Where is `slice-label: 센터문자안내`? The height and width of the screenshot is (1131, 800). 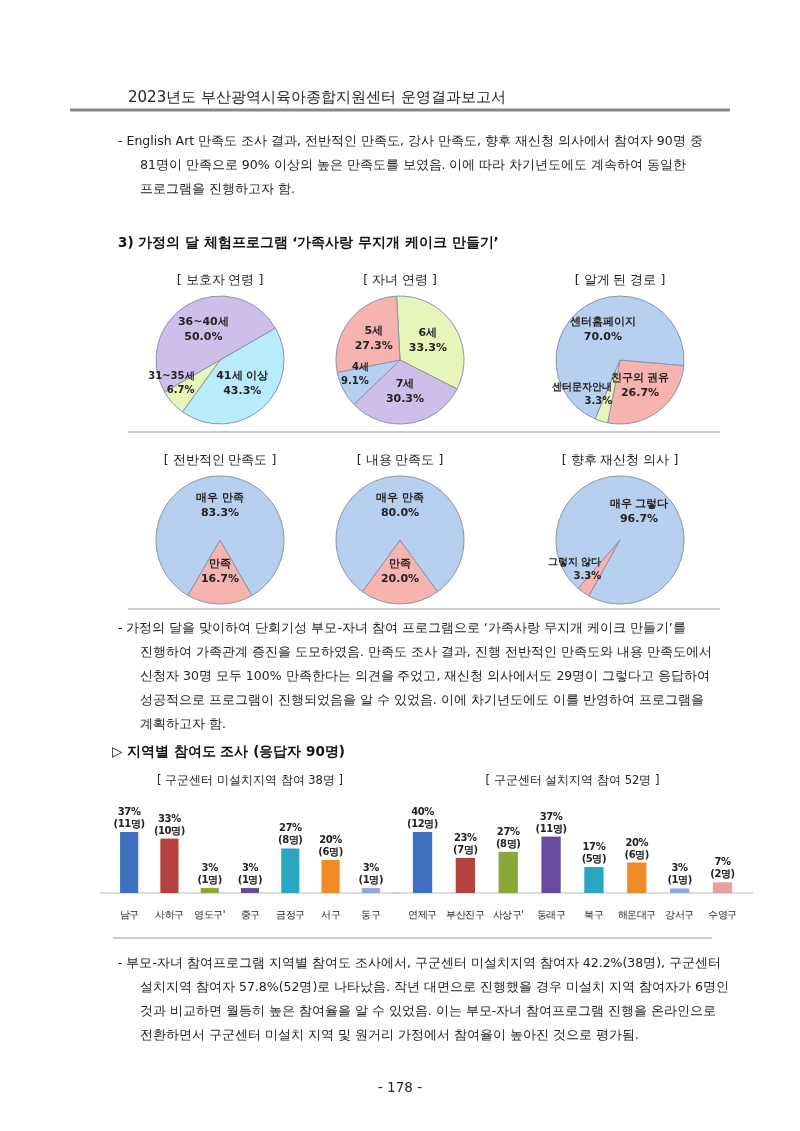 slice-label: 센터문자안내 is located at coordinates (582, 386).